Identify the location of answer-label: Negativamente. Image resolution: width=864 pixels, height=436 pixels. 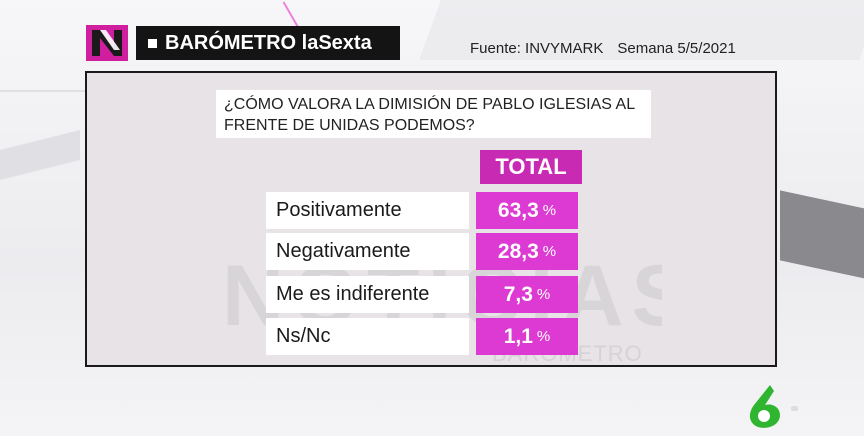
(367, 251).